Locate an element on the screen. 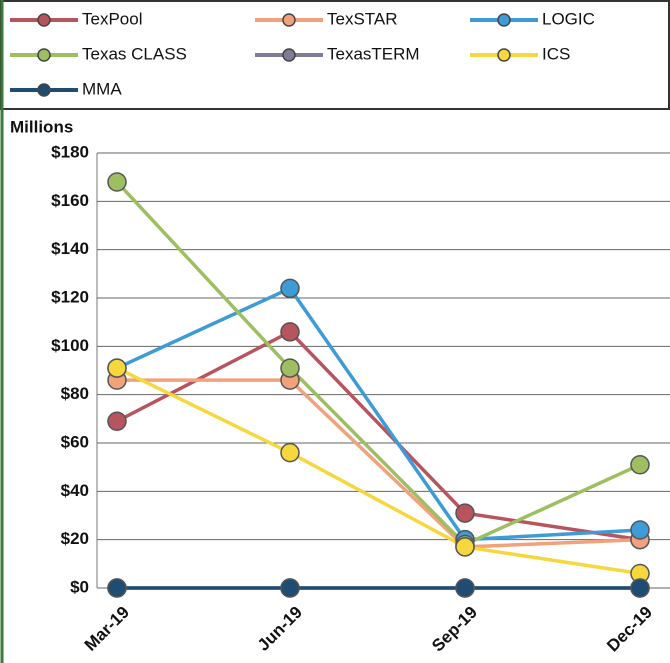  legend-label: Texas CLASS is located at coordinates (134, 53).